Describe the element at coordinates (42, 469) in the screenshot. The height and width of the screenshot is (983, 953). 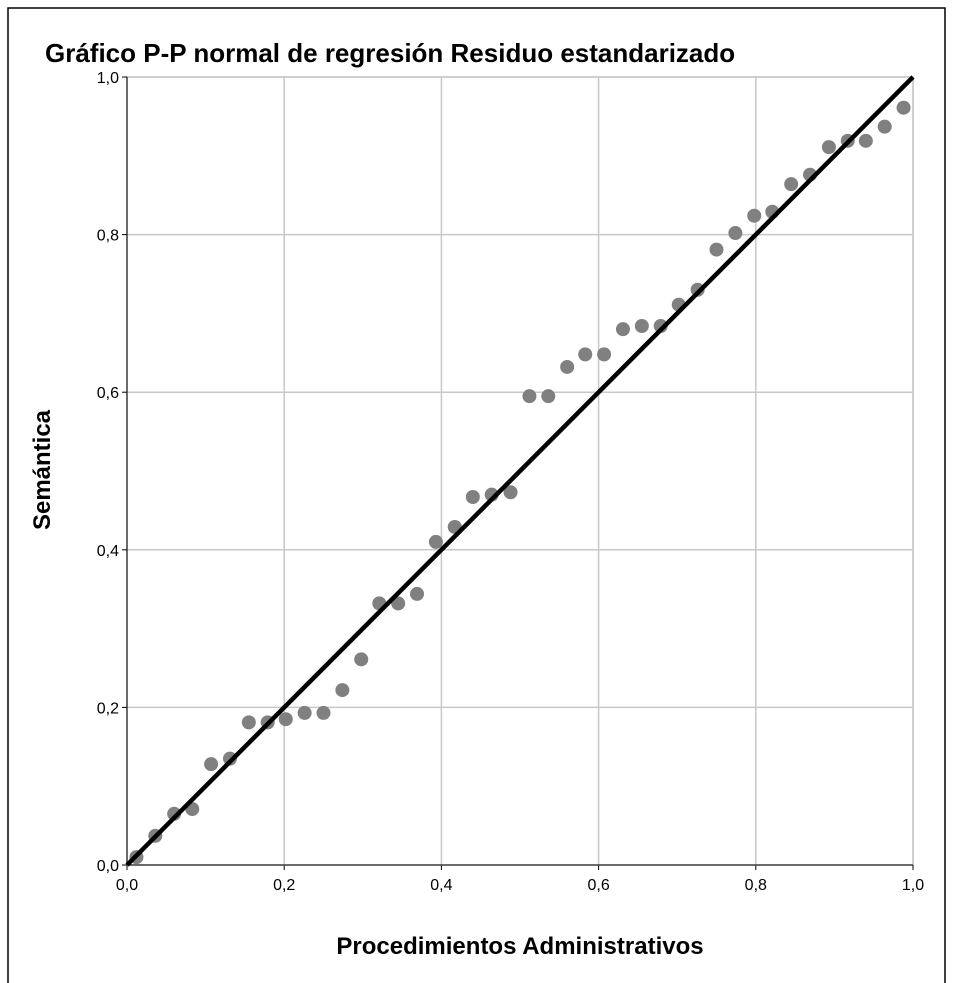
I see `y-axis-label: Semántica` at that location.